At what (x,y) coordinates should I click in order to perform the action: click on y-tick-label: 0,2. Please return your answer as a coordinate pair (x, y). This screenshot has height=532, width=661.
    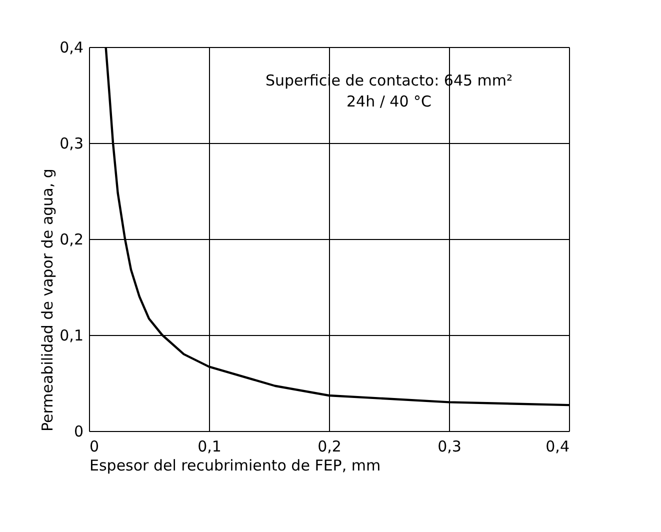
    Looking at the image, I should click on (72, 239).